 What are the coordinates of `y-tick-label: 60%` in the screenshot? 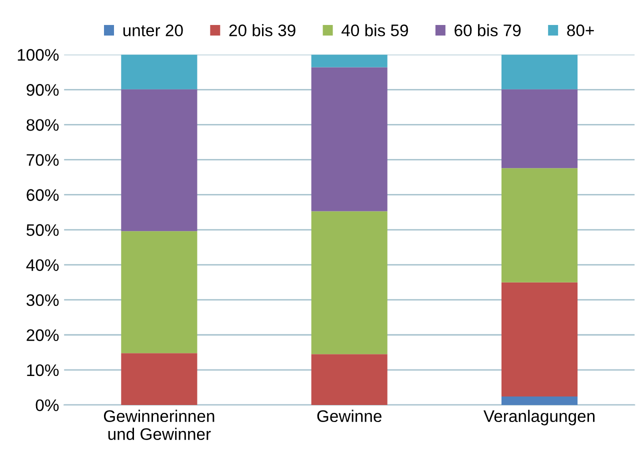 It's located at (42, 195).